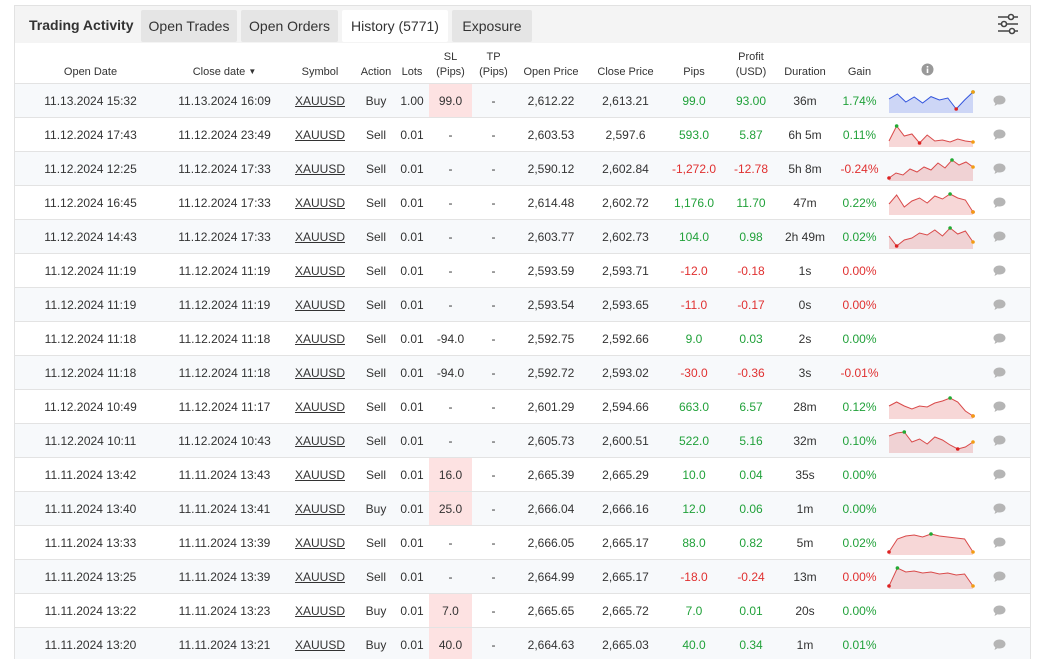 This screenshot has height=659, width=1046. Describe the element at coordinates (625, 64) in the screenshot. I see `col-close-price: Close Price` at that location.